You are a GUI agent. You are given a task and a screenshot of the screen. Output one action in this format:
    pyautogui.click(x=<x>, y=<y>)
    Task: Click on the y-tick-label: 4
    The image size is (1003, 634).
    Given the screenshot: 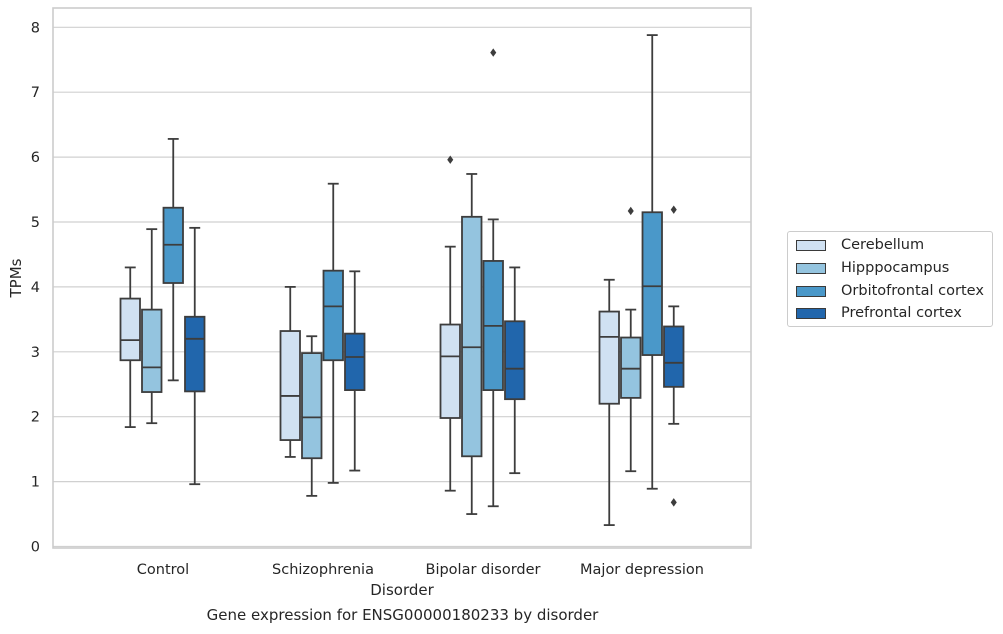 What is the action you would take?
    pyautogui.click(x=35, y=288)
    